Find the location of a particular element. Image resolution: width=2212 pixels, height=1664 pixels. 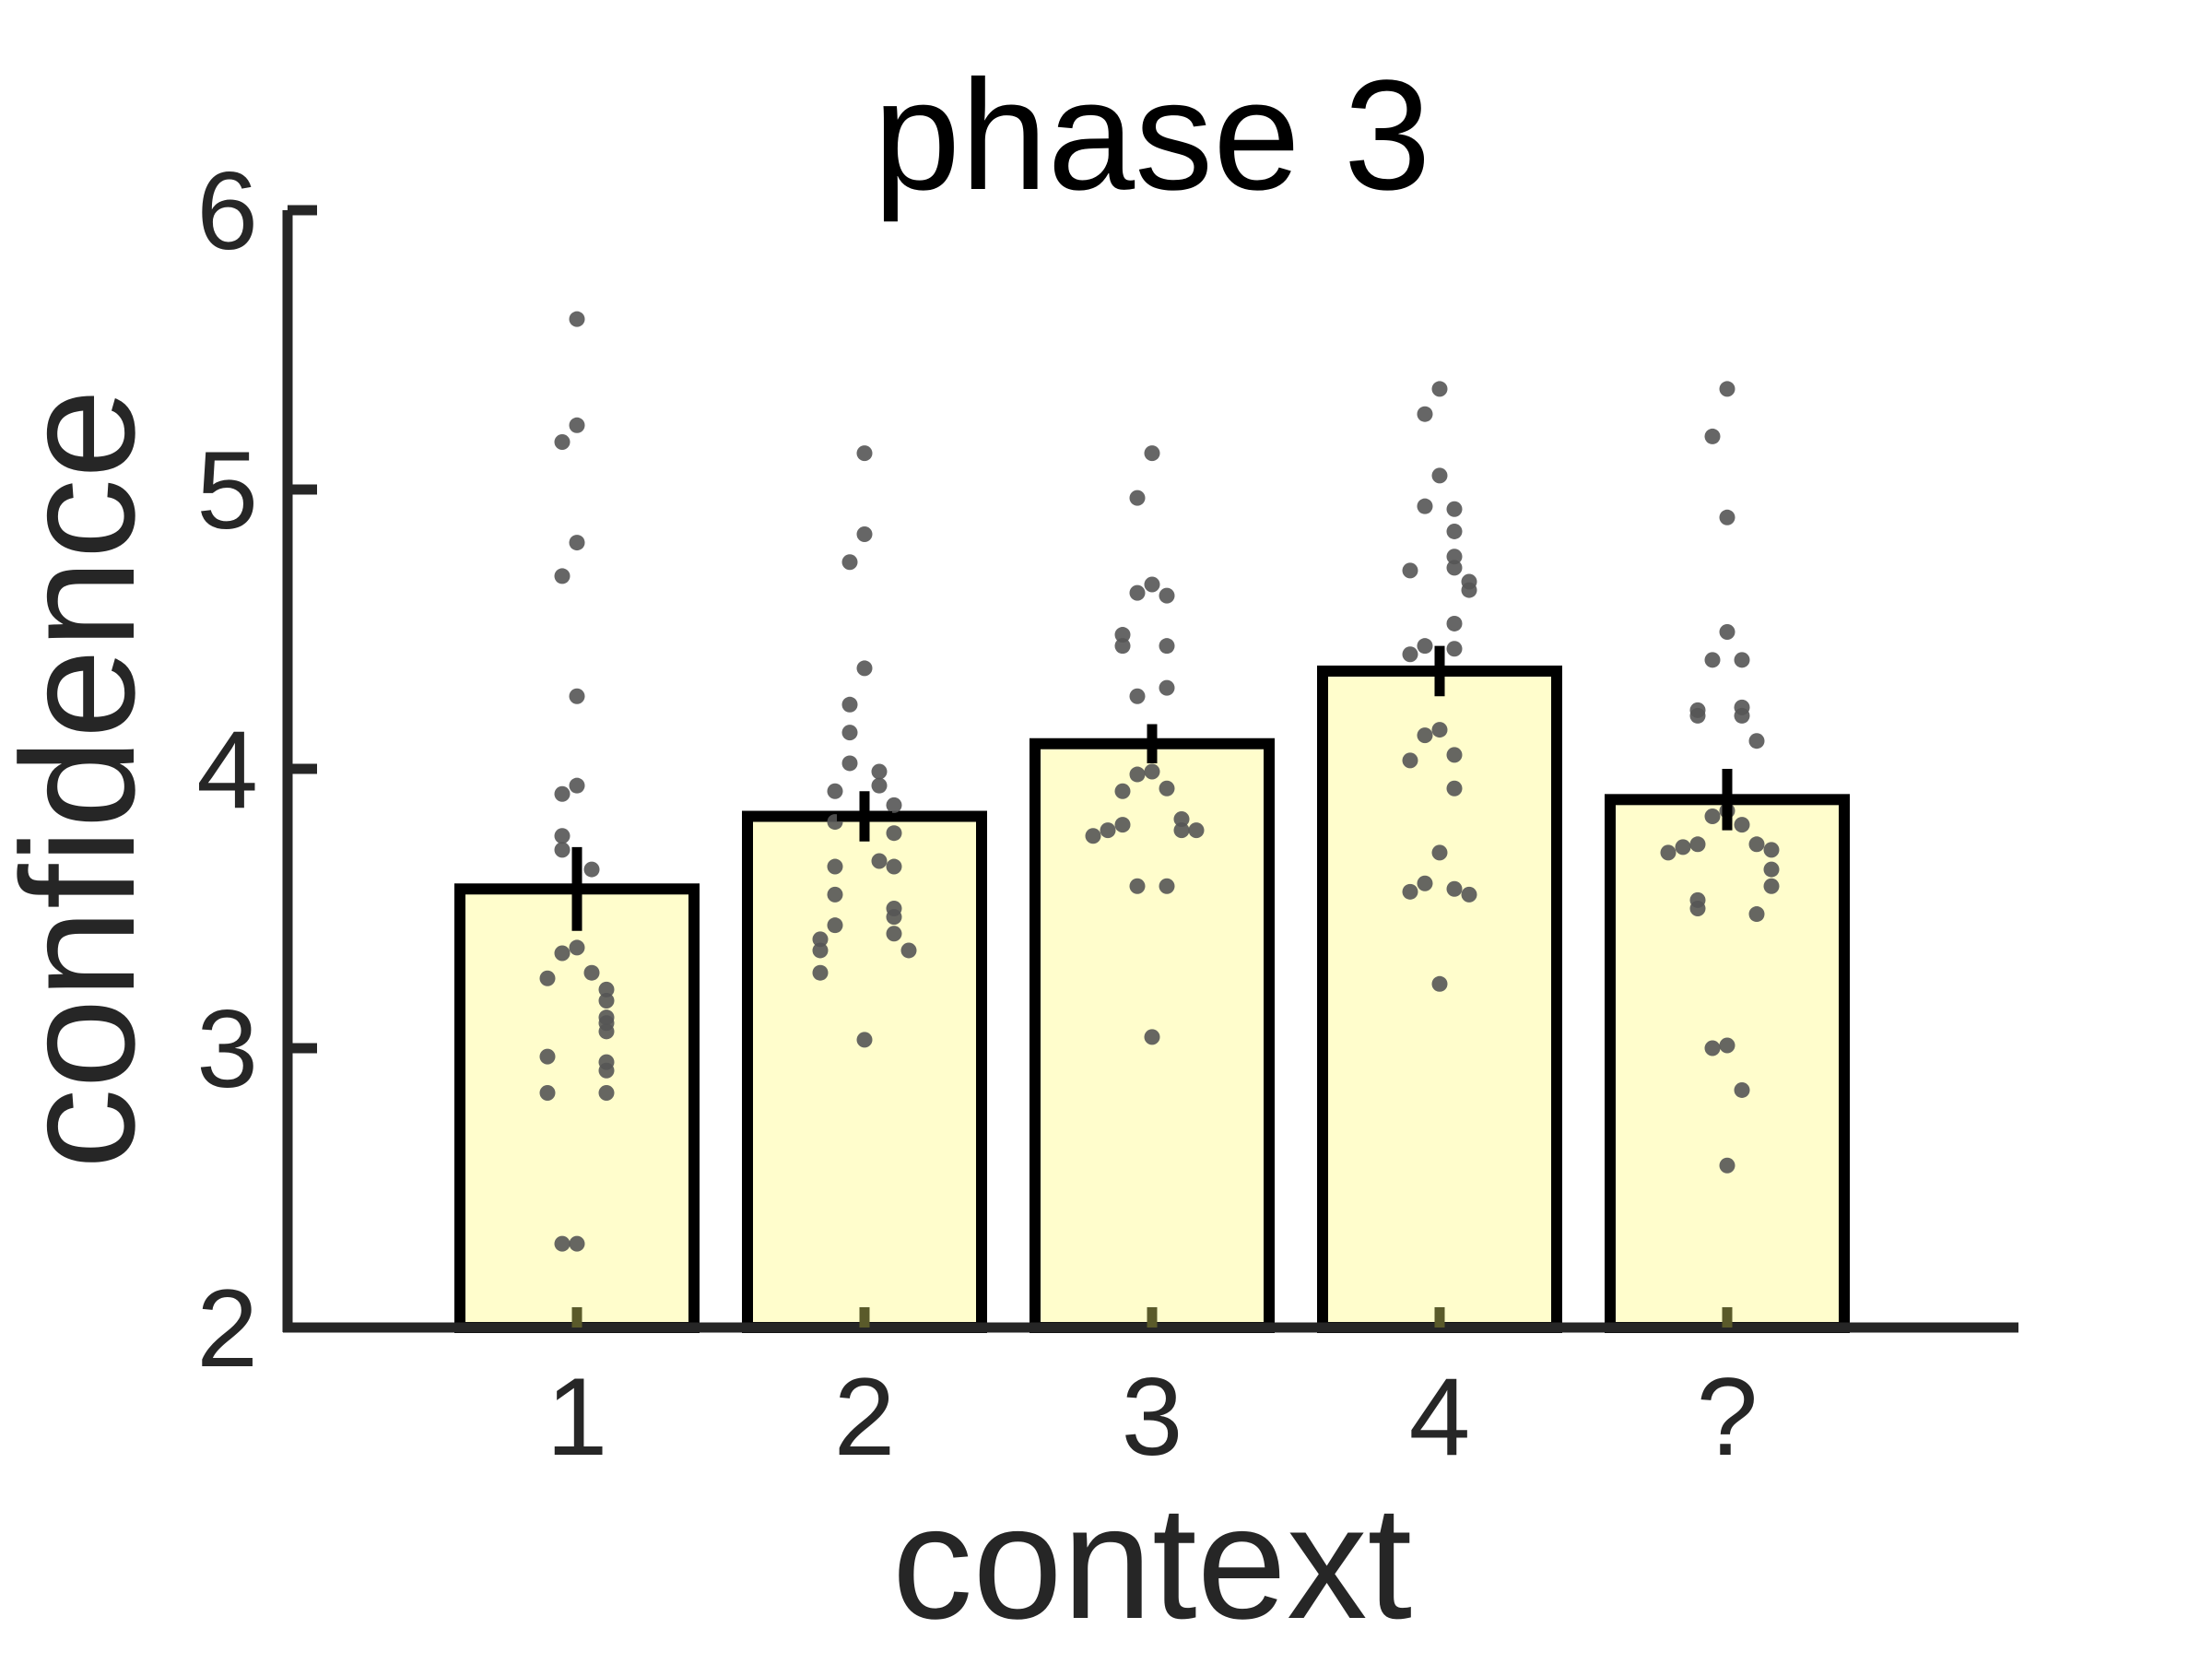

y-tick-label: 4 is located at coordinates (227, 770).